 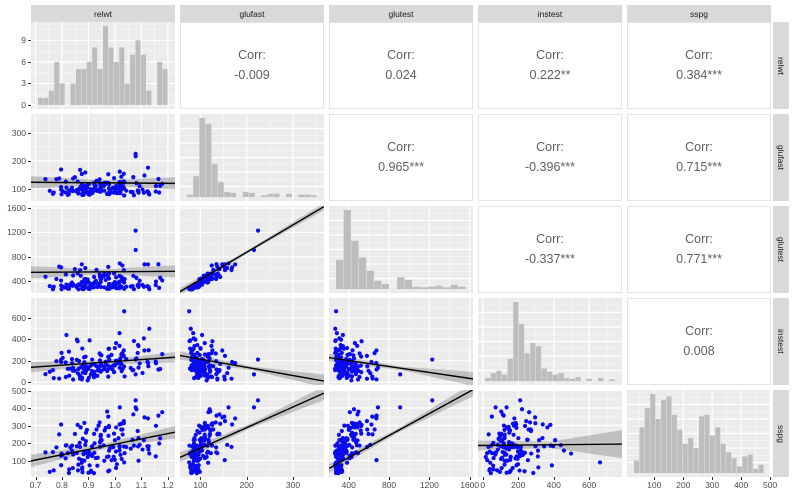 What do you see at coordinates (23, 83) in the screenshot?
I see `y-tick-label: 3` at bounding box center [23, 83].